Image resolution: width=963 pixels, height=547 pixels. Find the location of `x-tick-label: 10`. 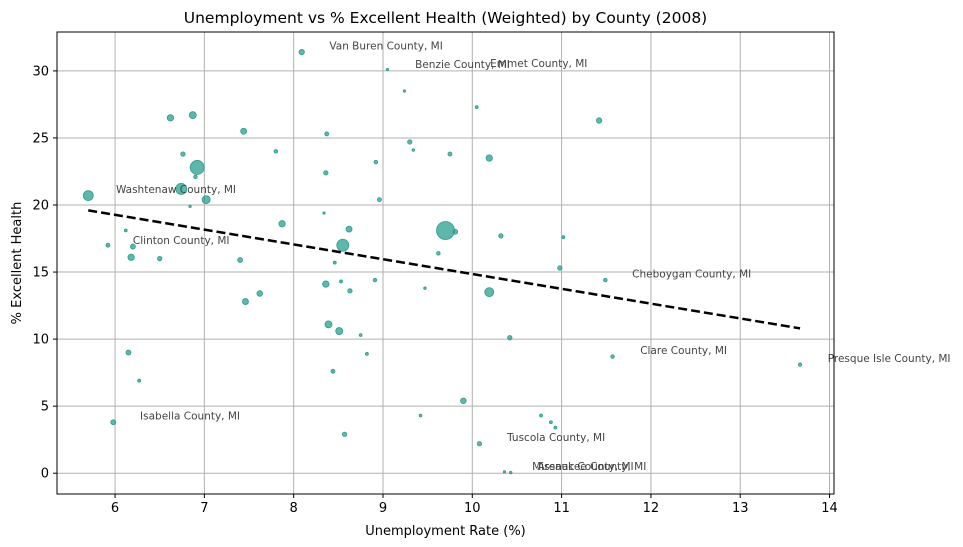

x-tick-label: 10 is located at coordinates (472, 508).